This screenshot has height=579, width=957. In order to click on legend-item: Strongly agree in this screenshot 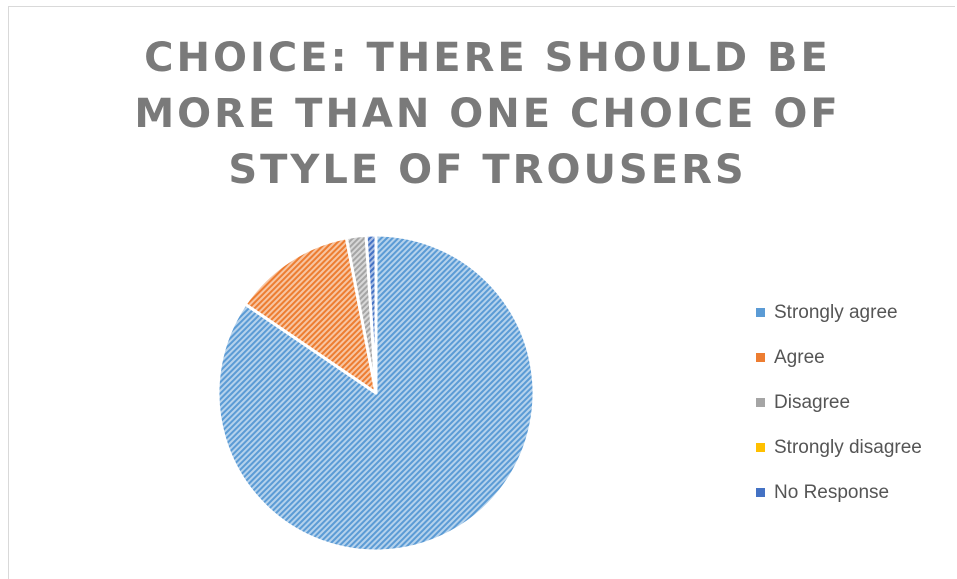, I will do `click(839, 312)`.